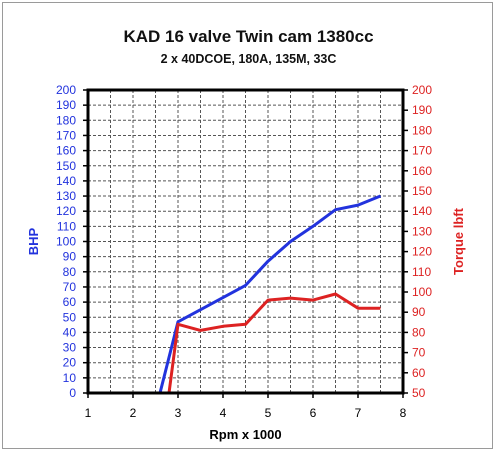 Image resolution: width=497 pixels, height=453 pixels. Describe the element at coordinates (133, 413) in the screenshot. I see `x-tick-label: 2` at that location.